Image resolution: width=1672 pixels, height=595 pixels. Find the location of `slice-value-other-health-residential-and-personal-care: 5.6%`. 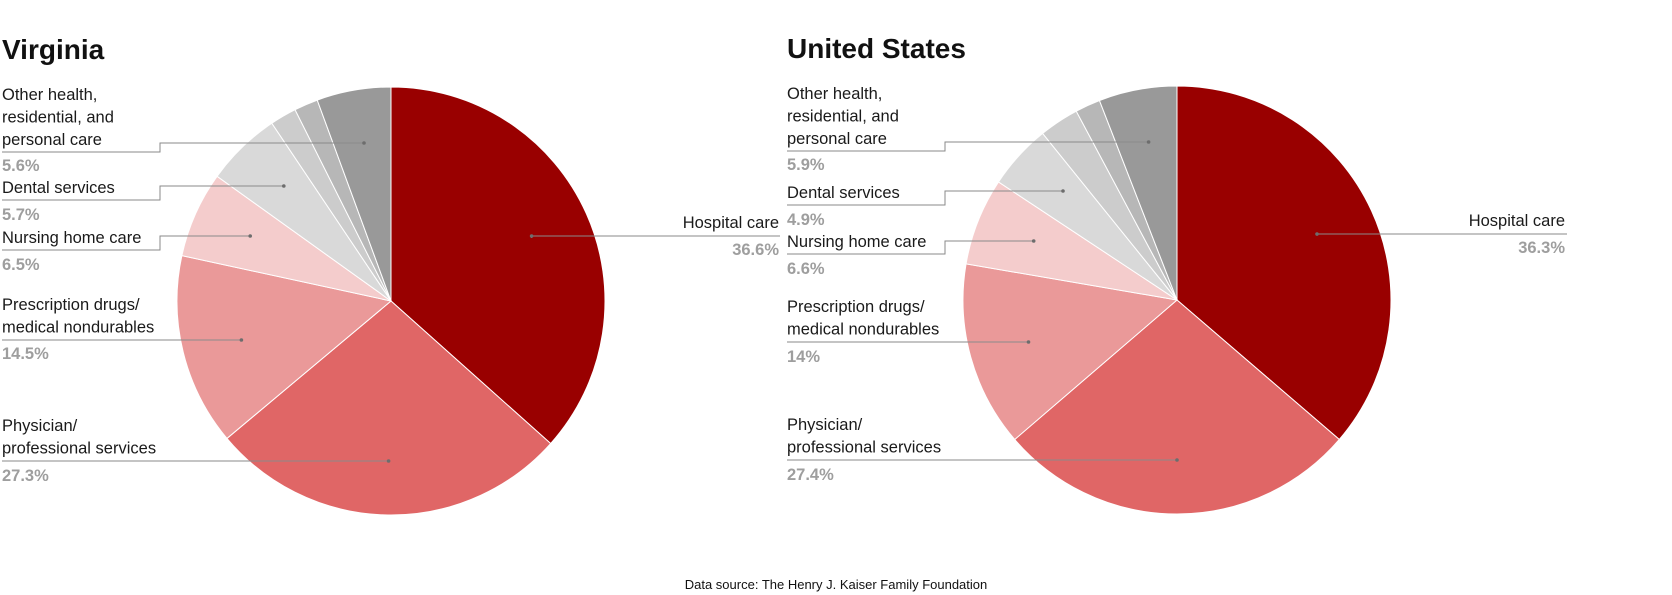

slice-value-other-health-residential-and-personal-care: 5.6% is located at coordinates (21, 166).